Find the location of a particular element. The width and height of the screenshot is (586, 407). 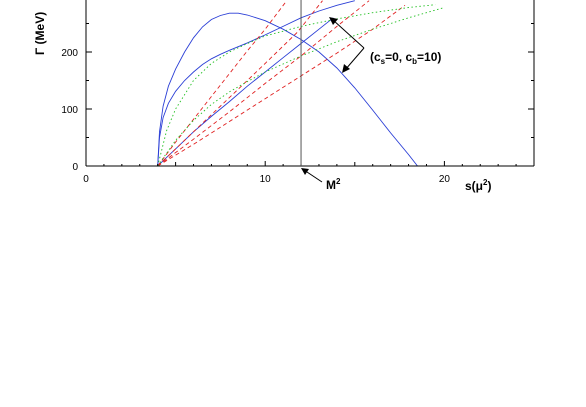

m2-label: M2 is located at coordinates (333, 184).